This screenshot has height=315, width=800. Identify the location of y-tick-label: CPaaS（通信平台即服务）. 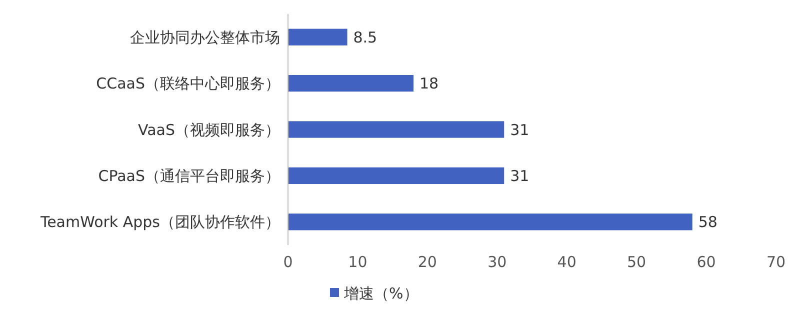
(189, 175).